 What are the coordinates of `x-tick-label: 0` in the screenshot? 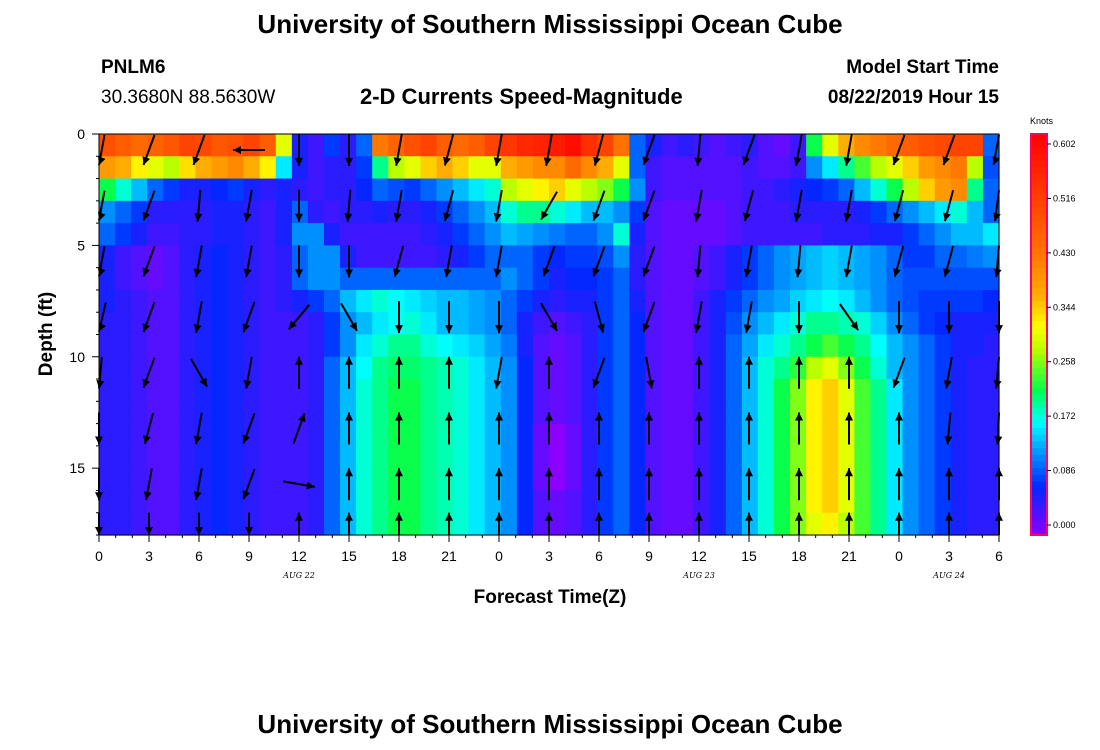 It's located at (899, 556).